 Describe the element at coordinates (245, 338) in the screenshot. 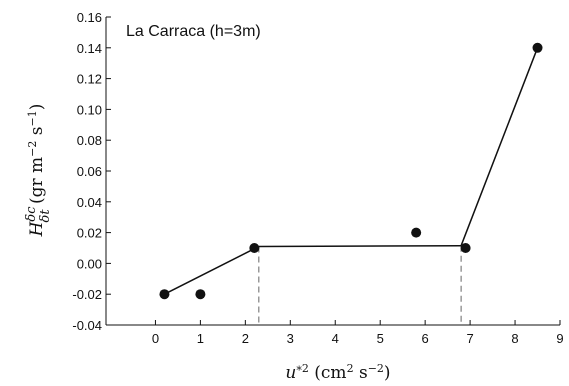

I see `x-tick-label: 2` at that location.